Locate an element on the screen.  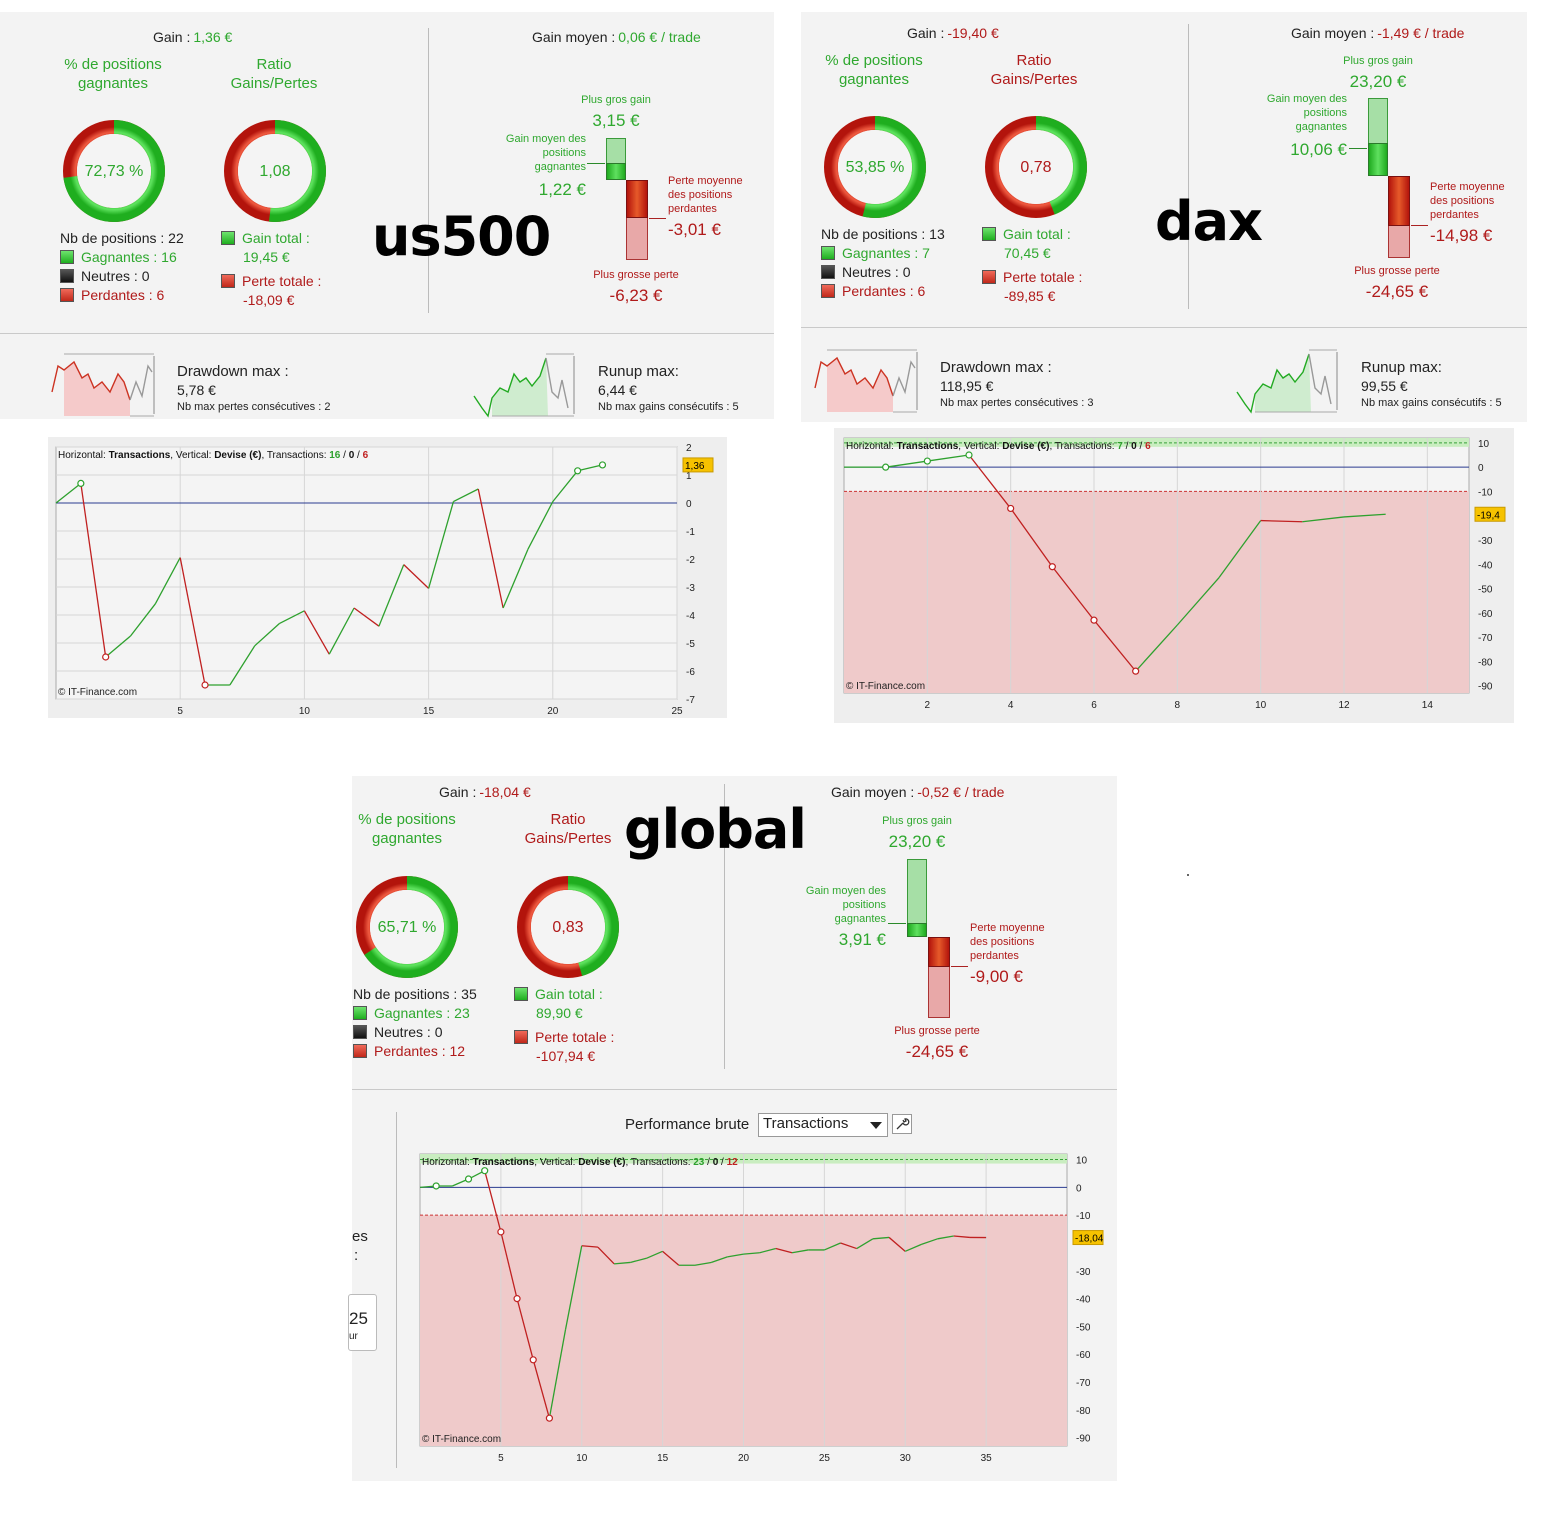
y-tick-label: -80 is located at coordinates (1083, 1411).